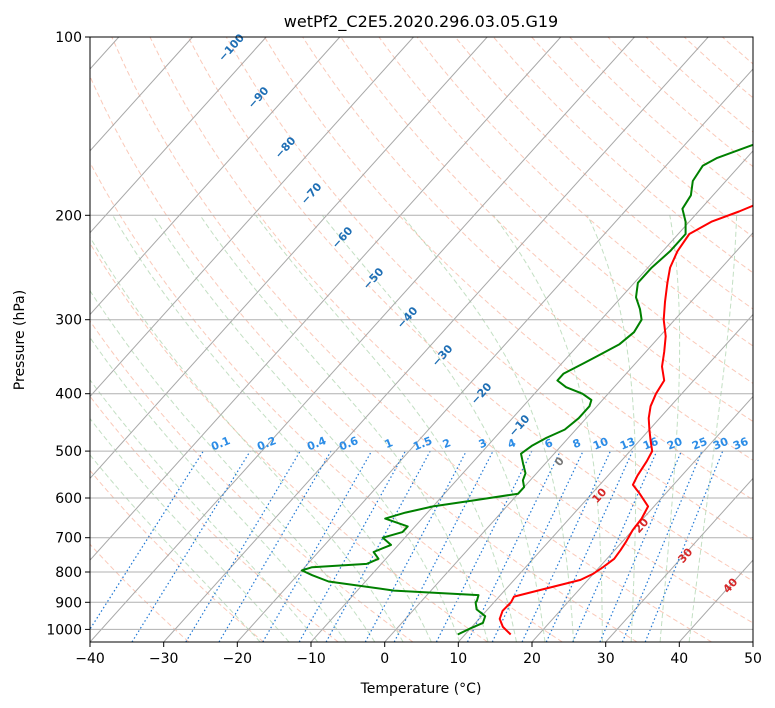 The height and width of the screenshot is (708, 775). I want to click on mixing-ratio-label: 30, so click(720, 444).